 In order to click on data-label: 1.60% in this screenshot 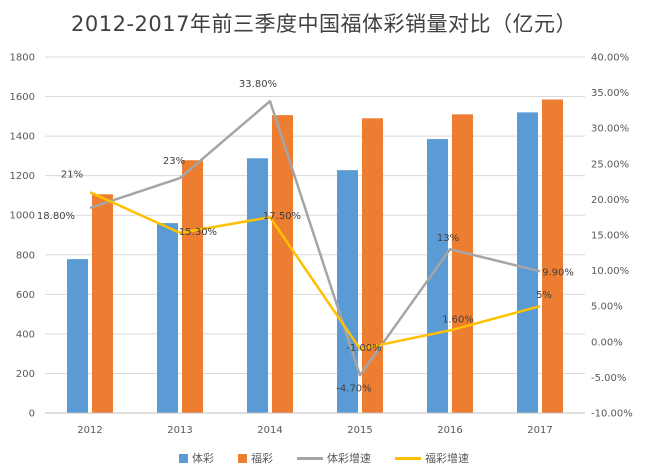, I will do `click(458, 319)`.